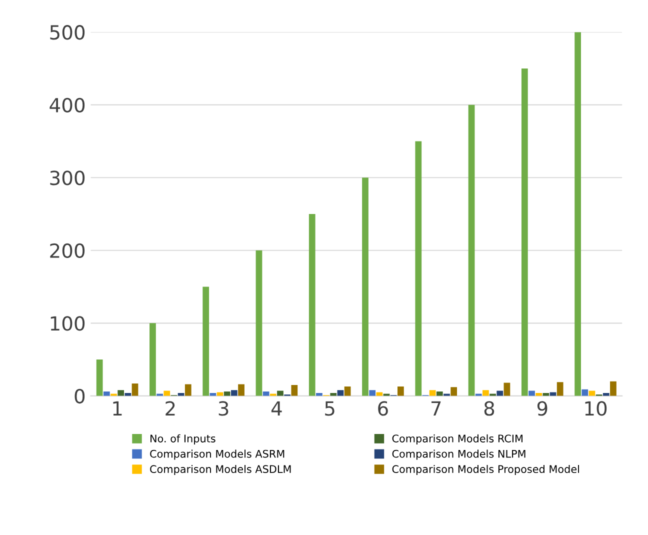 Image resolution: width=648 pixels, height=535 pixels. Describe the element at coordinates (329, 408) in the screenshot. I see `x-tick-label: 5` at that location.